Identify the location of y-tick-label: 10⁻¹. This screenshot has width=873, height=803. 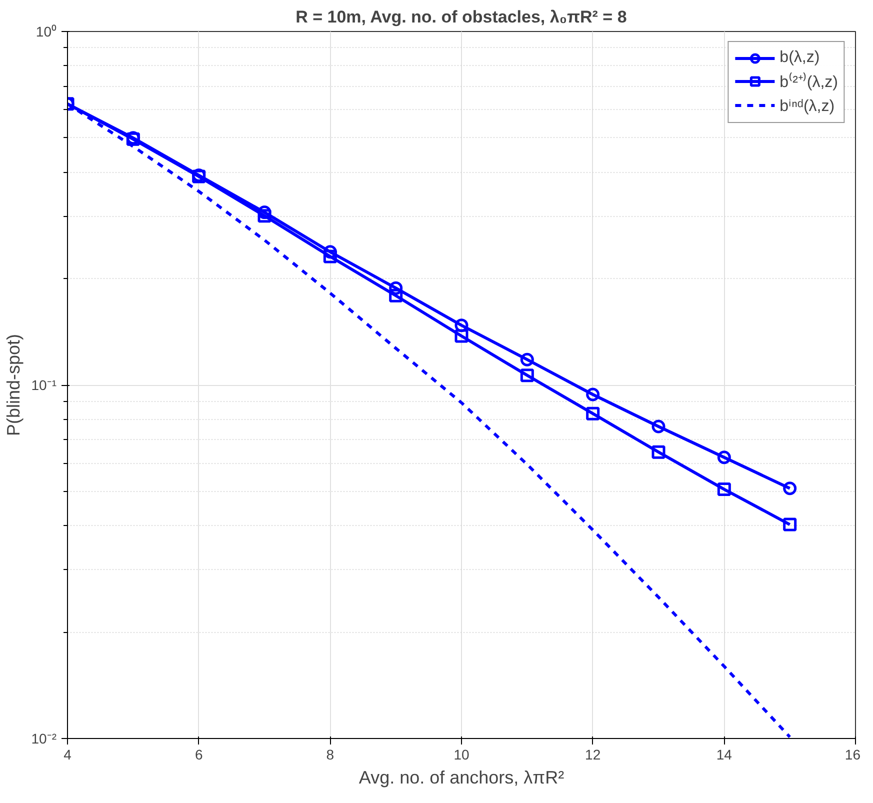
(44, 385).